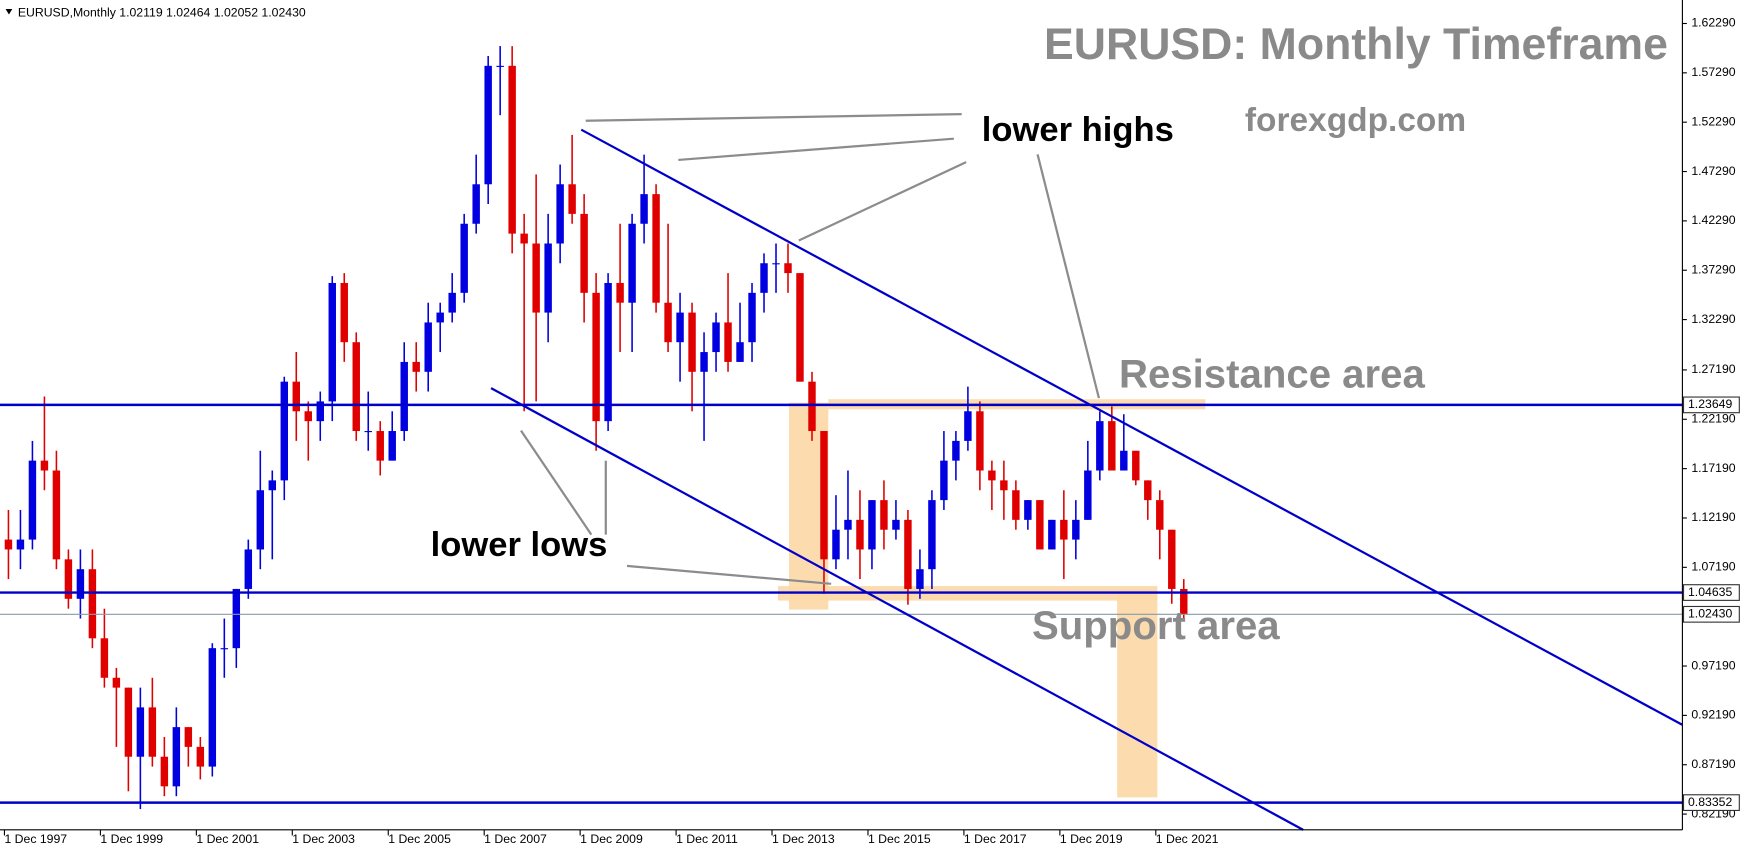  I want to click on level-label: 0.83352, so click(1710, 802).